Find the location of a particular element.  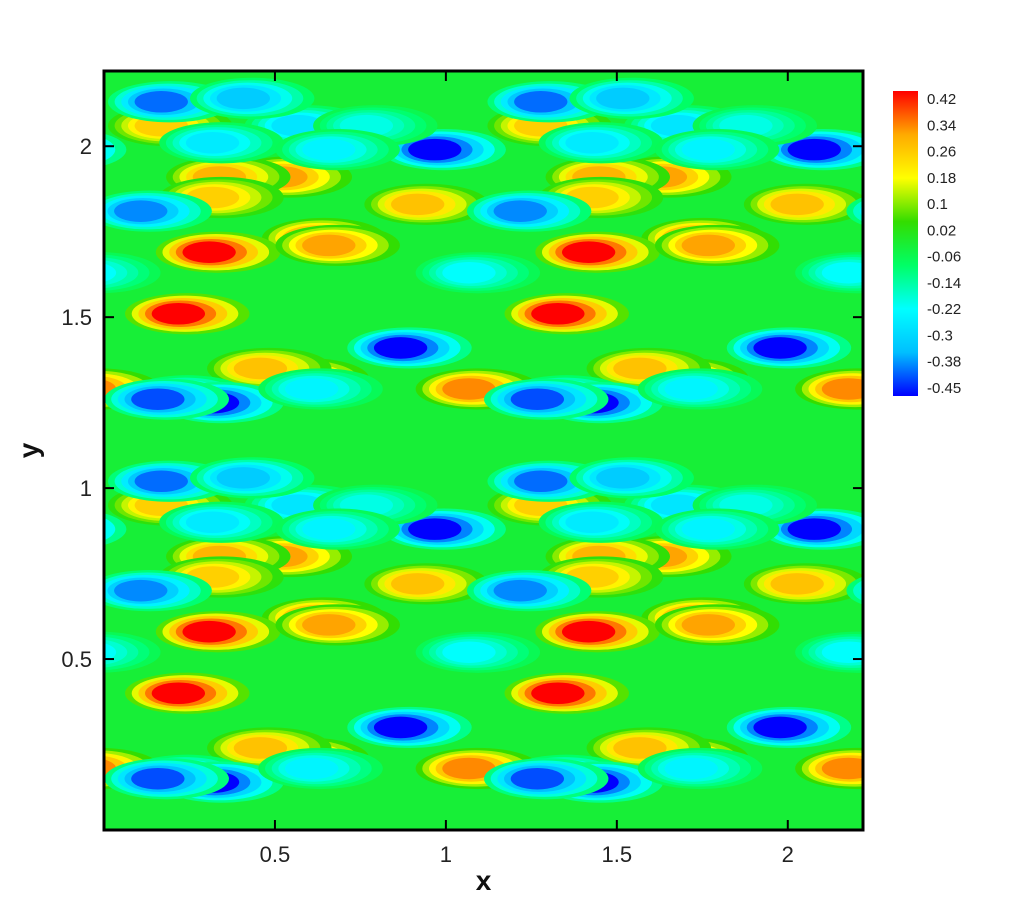

colorbar-label: -0.22 is located at coordinates (944, 309).